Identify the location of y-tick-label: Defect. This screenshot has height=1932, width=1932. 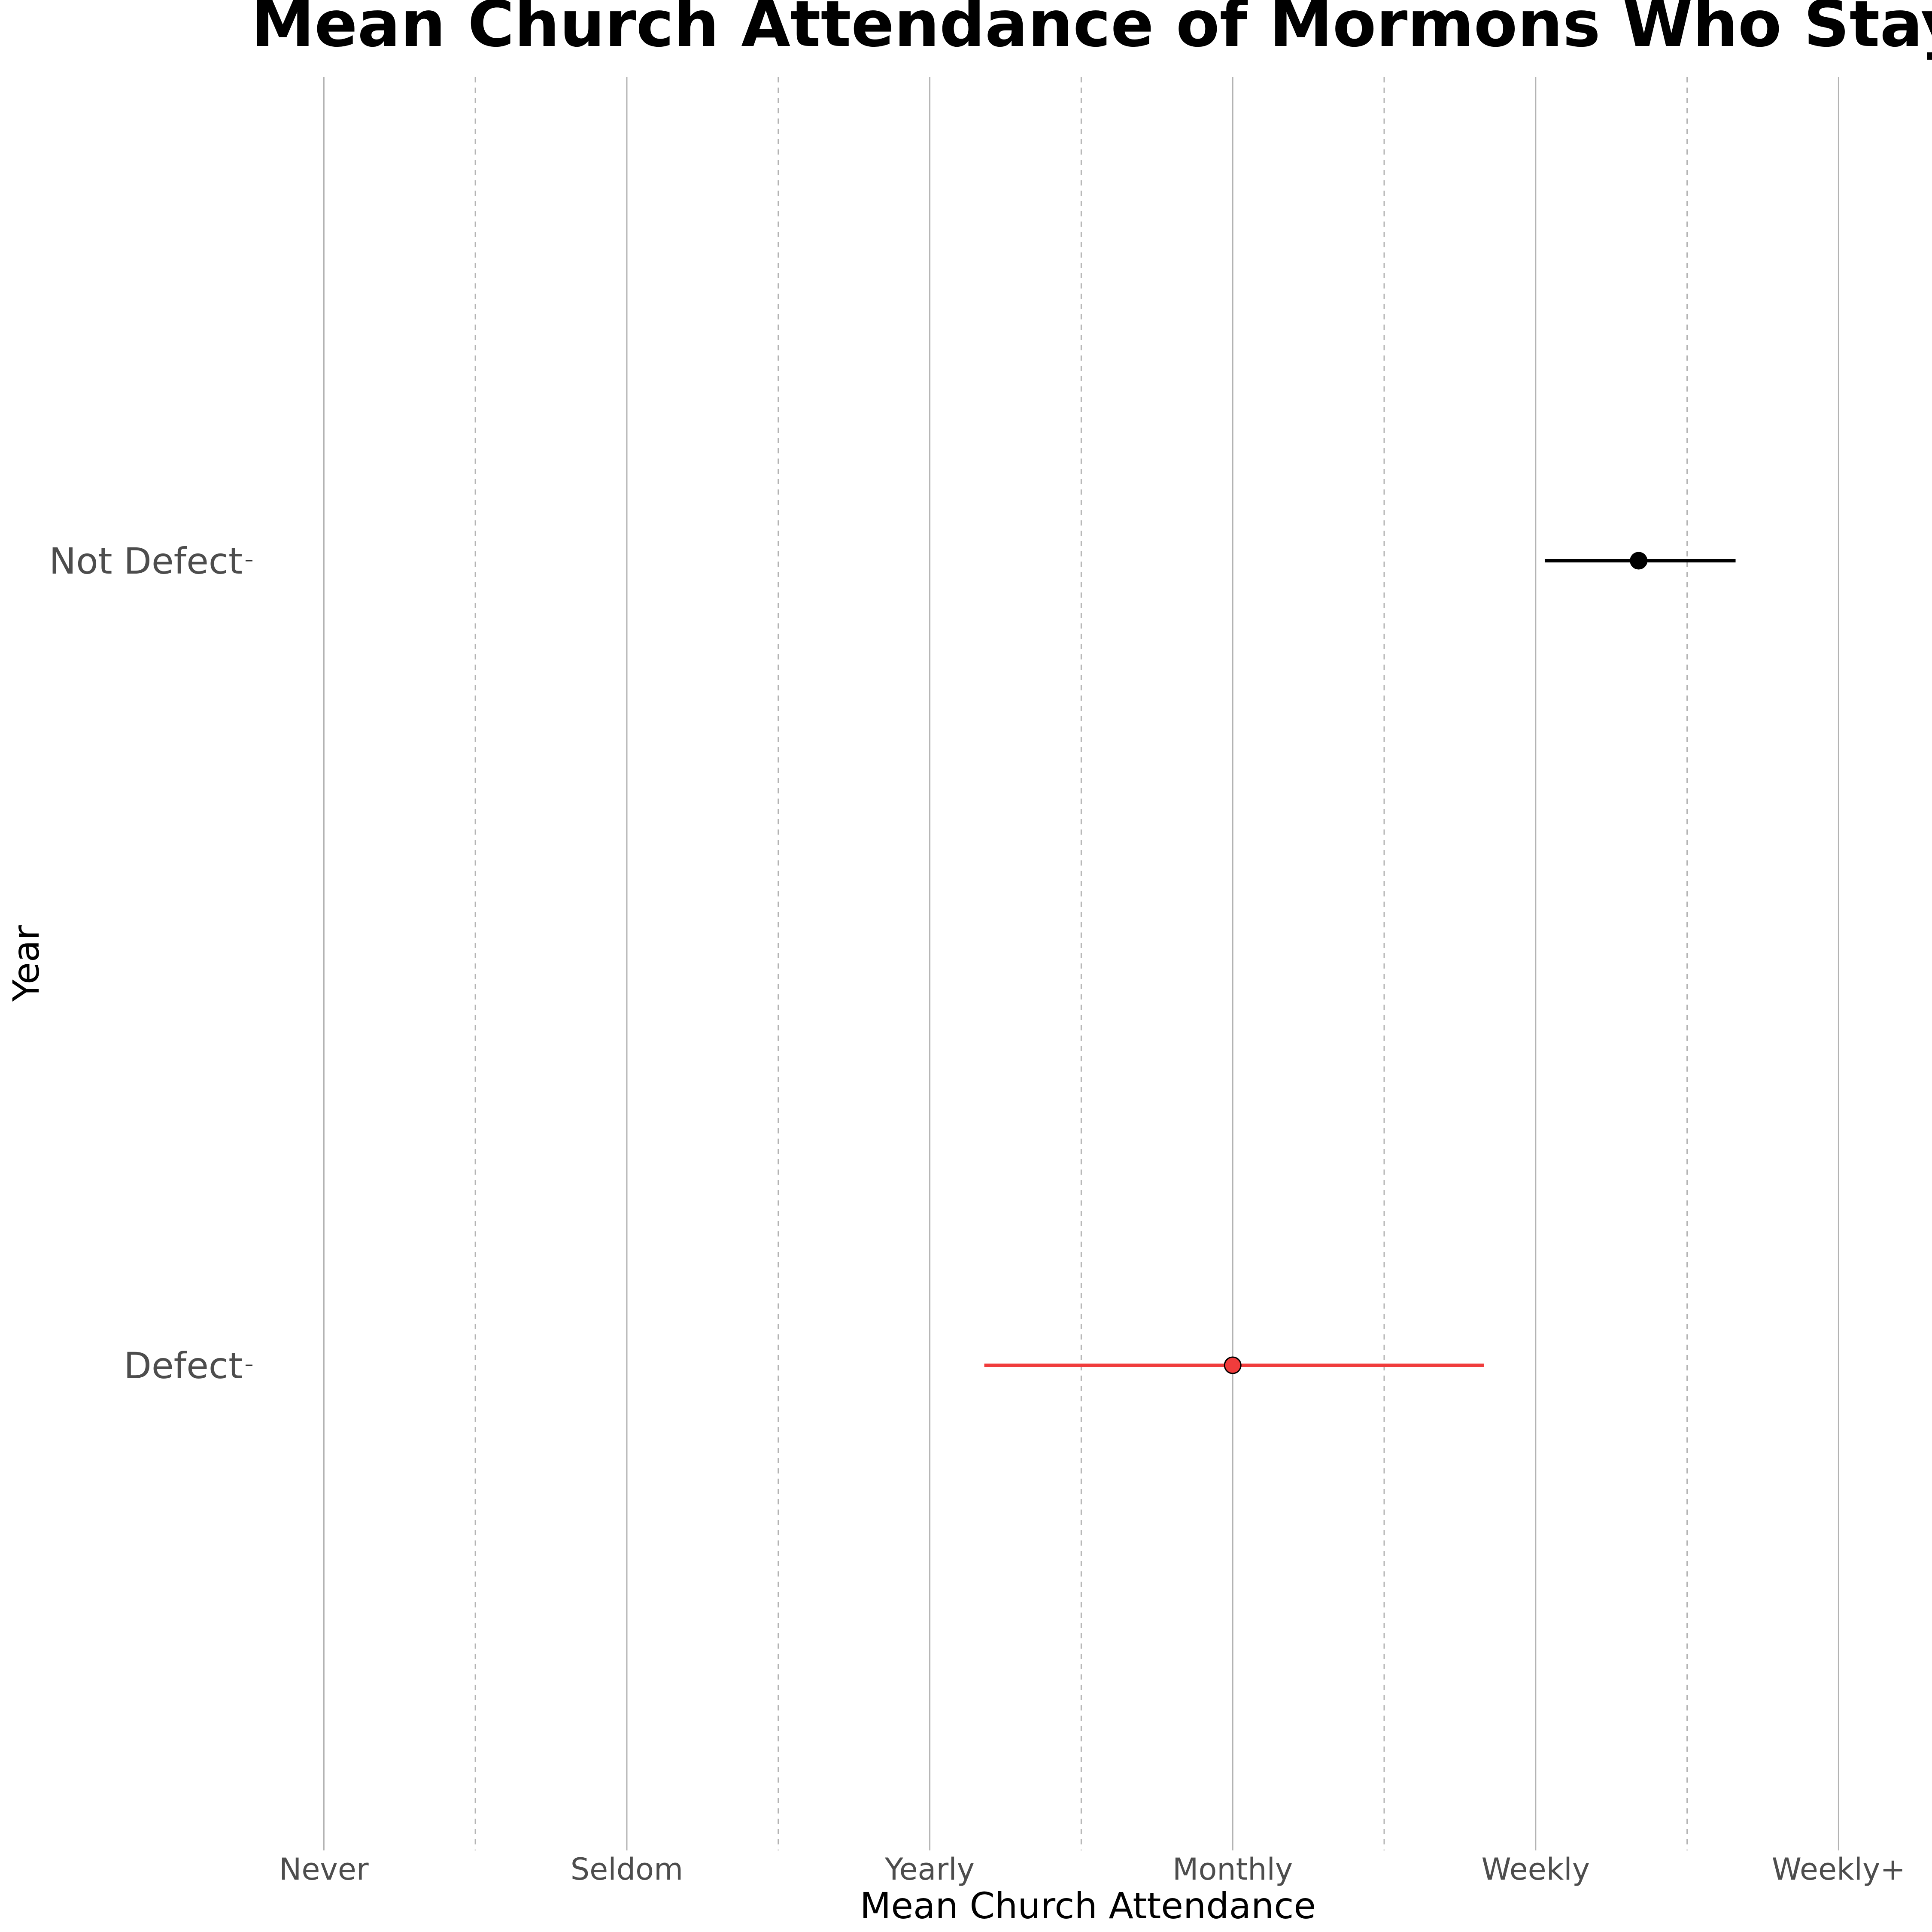
(183, 1366).